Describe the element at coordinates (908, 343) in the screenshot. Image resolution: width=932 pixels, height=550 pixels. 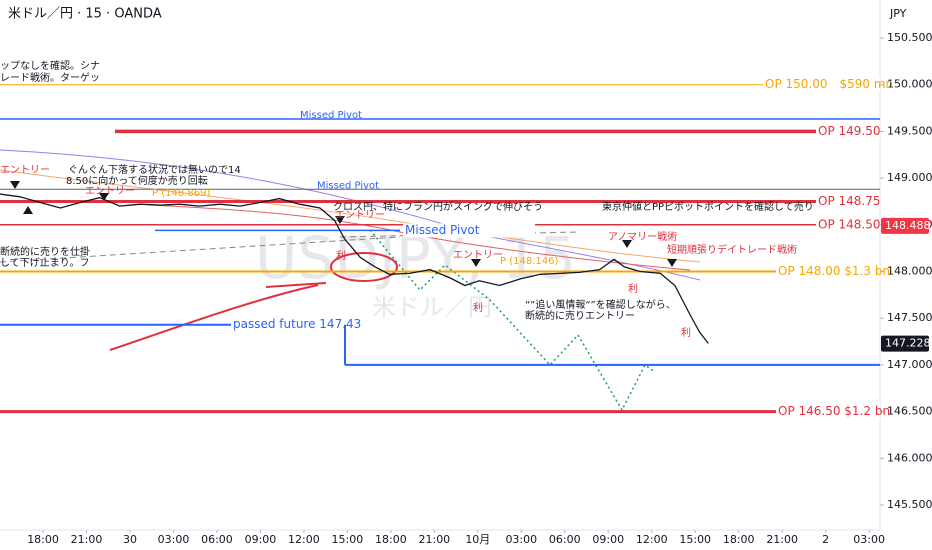
I see `price-marker-label: 147.228` at that location.